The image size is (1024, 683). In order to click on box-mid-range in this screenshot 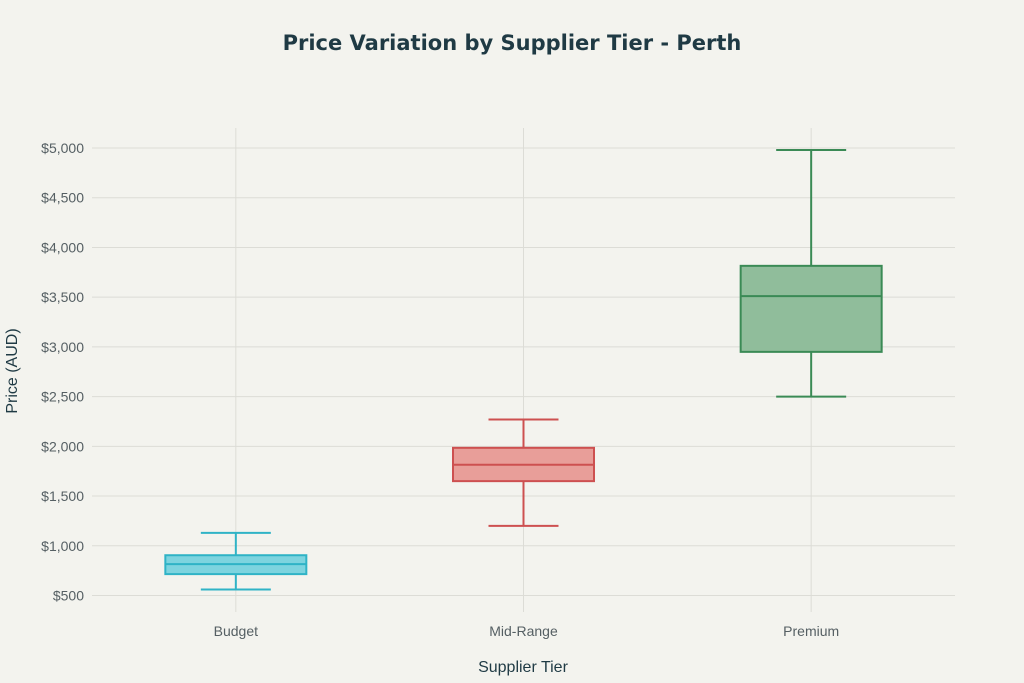, I will do `click(523, 472)`.